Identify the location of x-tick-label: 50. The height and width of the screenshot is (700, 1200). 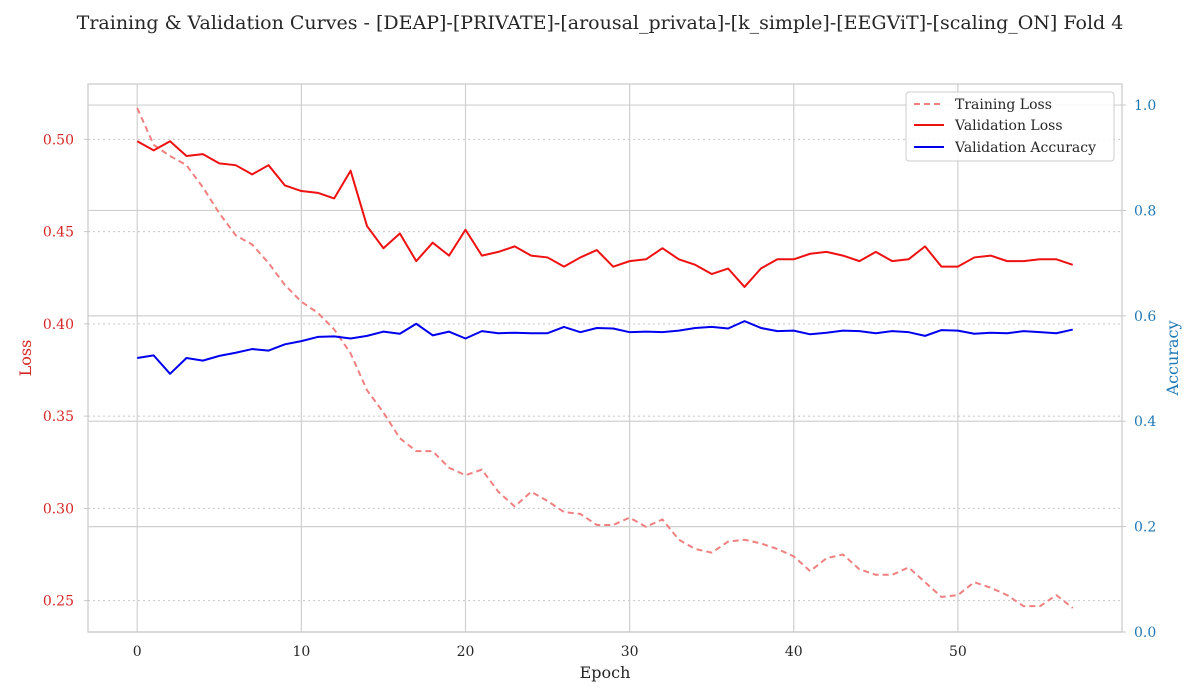
(958, 652).